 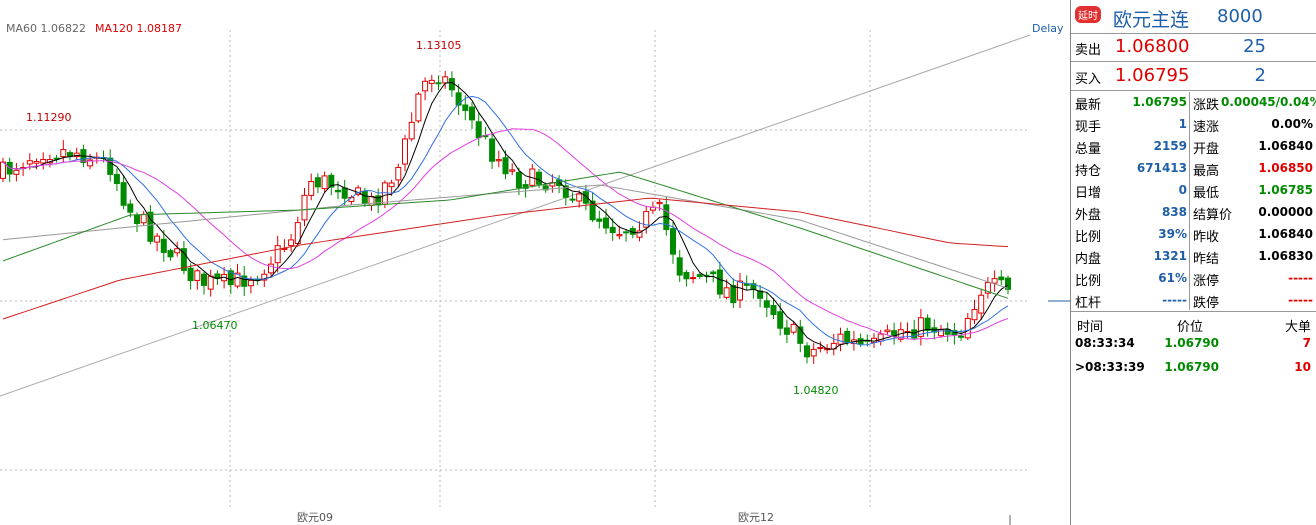 What do you see at coordinates (816, 390) in the screenshot?
I see `low-mark: 1.04820` at bounding box center [816, 390].